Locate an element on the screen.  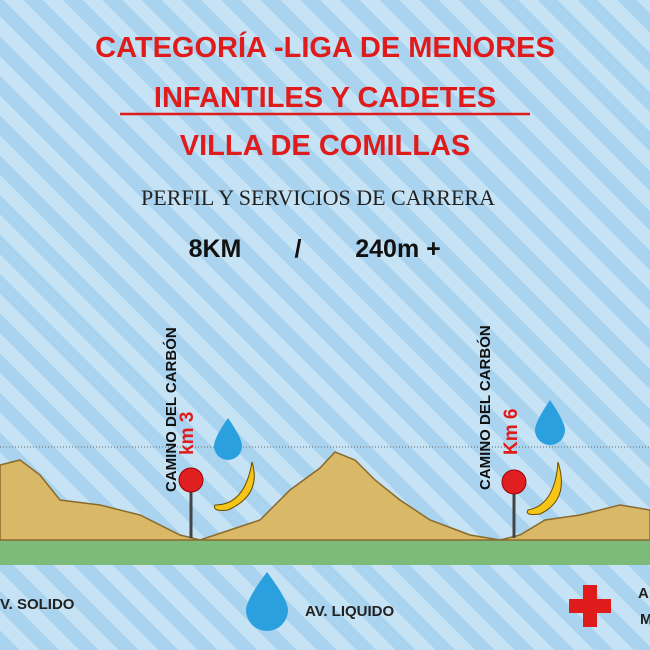
legend-solid: V. SOLIDO is located at coordinates (37, 604).